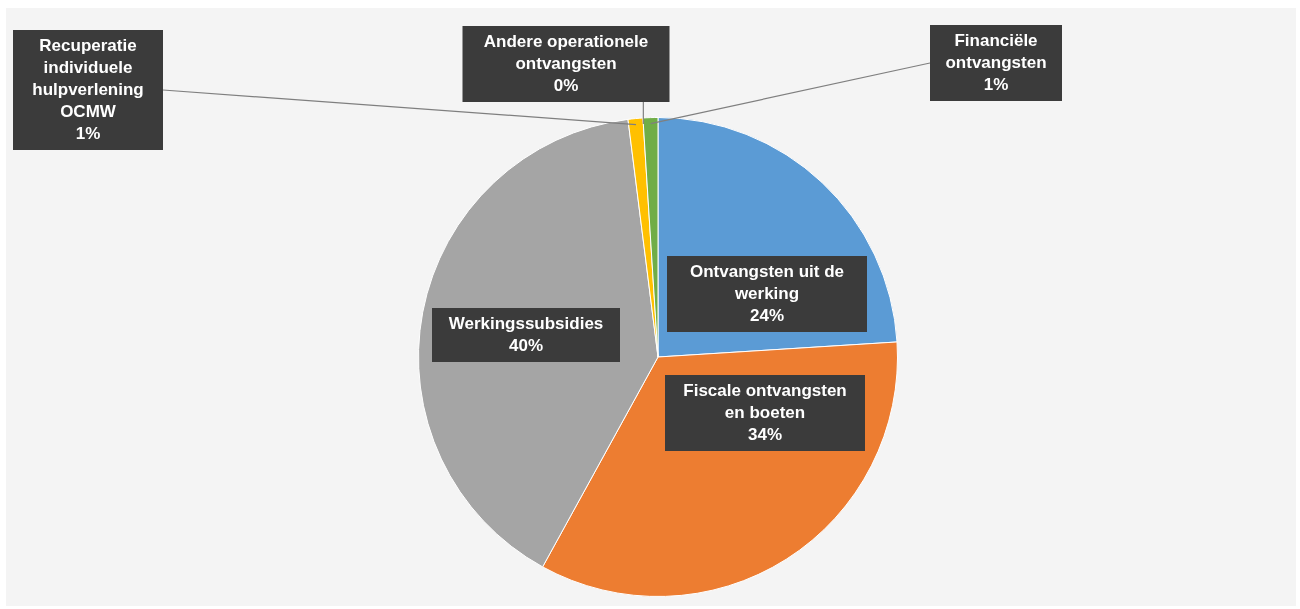 This screenshot has height=609, width=1300. What do you see at coordinates (526, 345) in the screenshot?
I see `data-label: 40%` at bounding box center [526, 345].